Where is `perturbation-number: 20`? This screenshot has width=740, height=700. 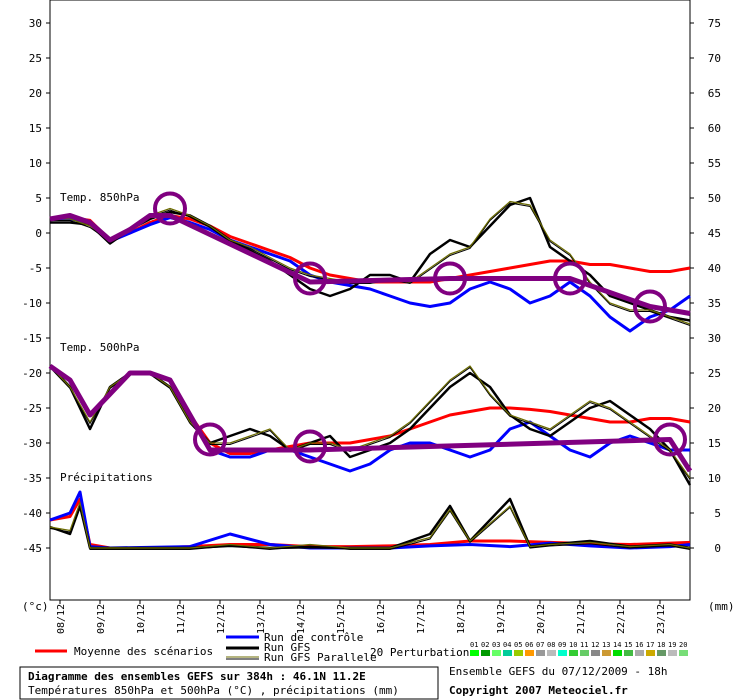 perturbation-number: 20 is located at coordinates (683, 645).